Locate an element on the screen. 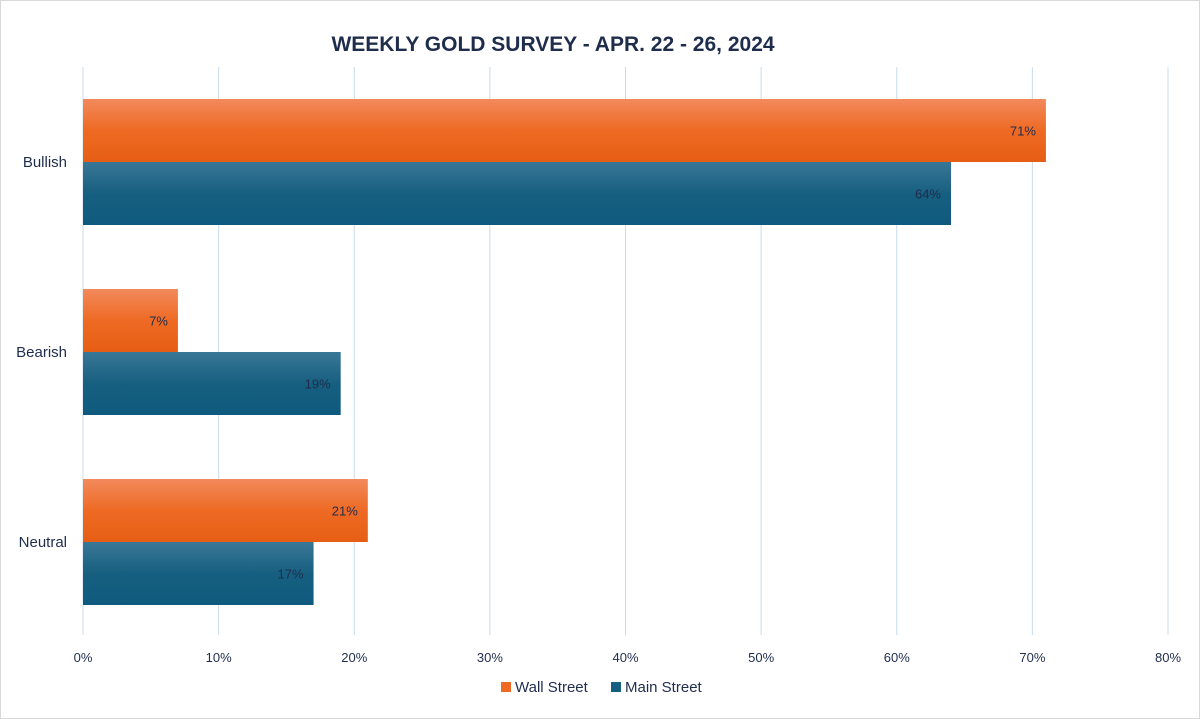 The width and height of the screenshot is (1200, 719). category-label: Bearish is located at coordinates (41, 352).